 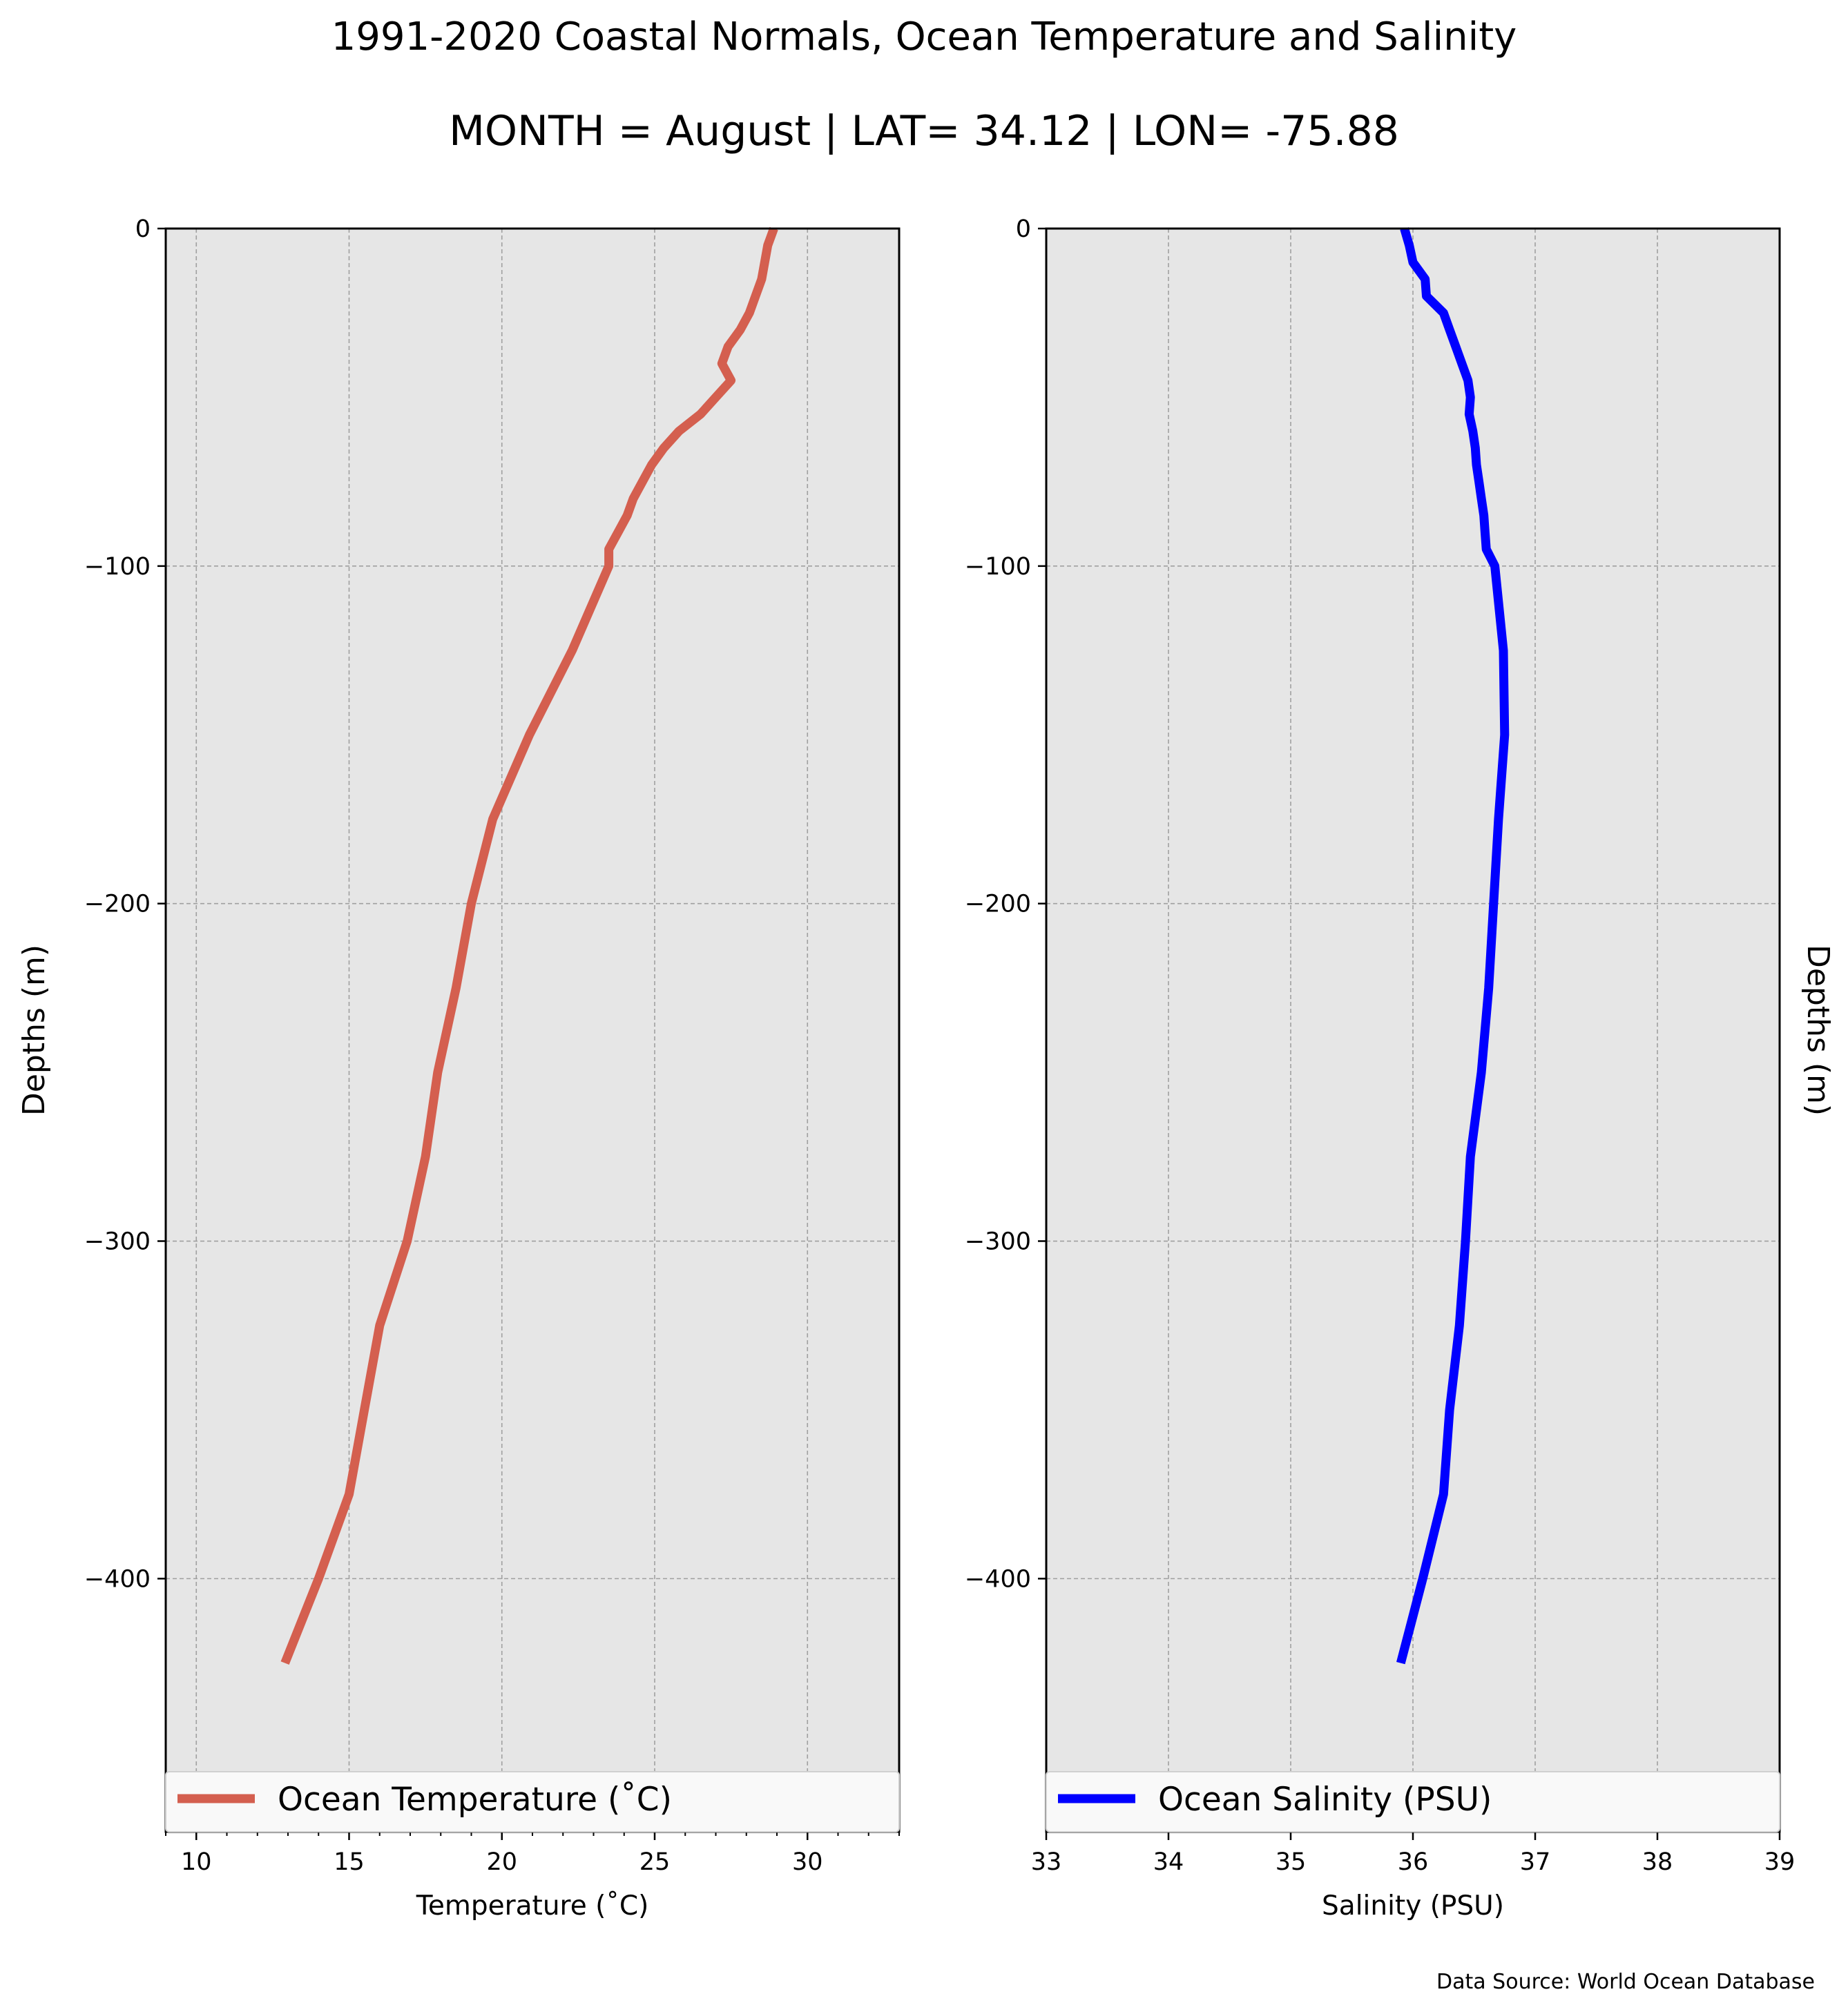 I want to click on temperature-y-tick-label: −200, so click(x=117, y=904).